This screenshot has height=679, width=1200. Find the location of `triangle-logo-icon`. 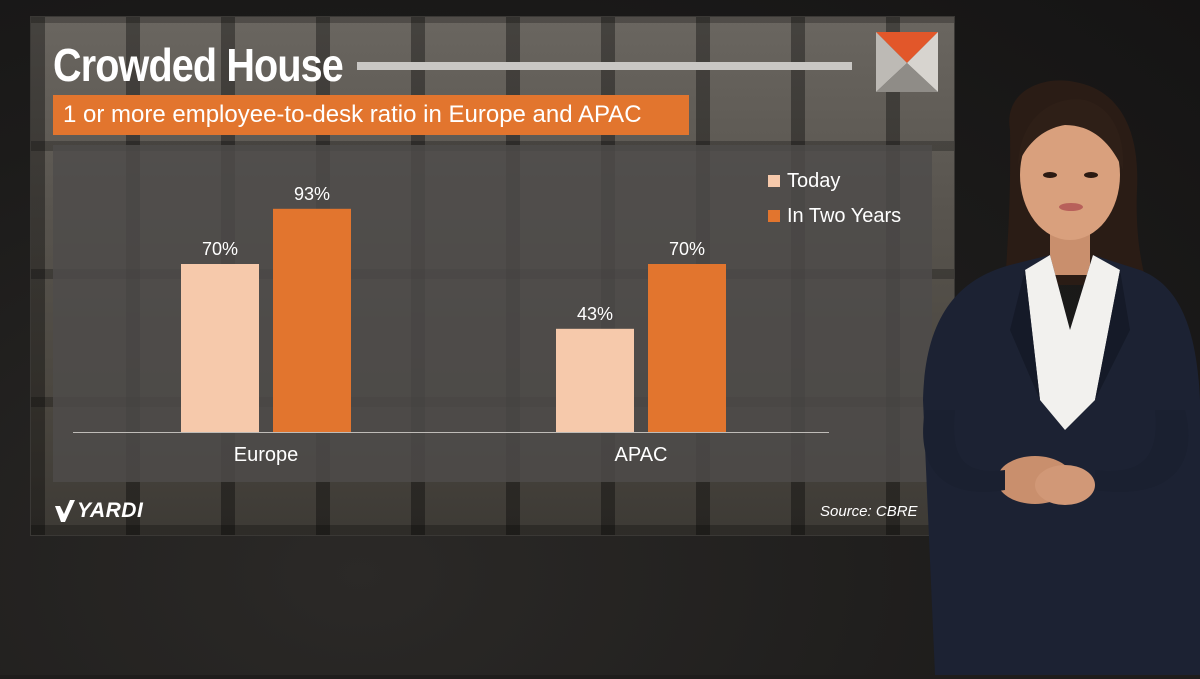

triangle-logo-icon is located at coordinates (907, 62).